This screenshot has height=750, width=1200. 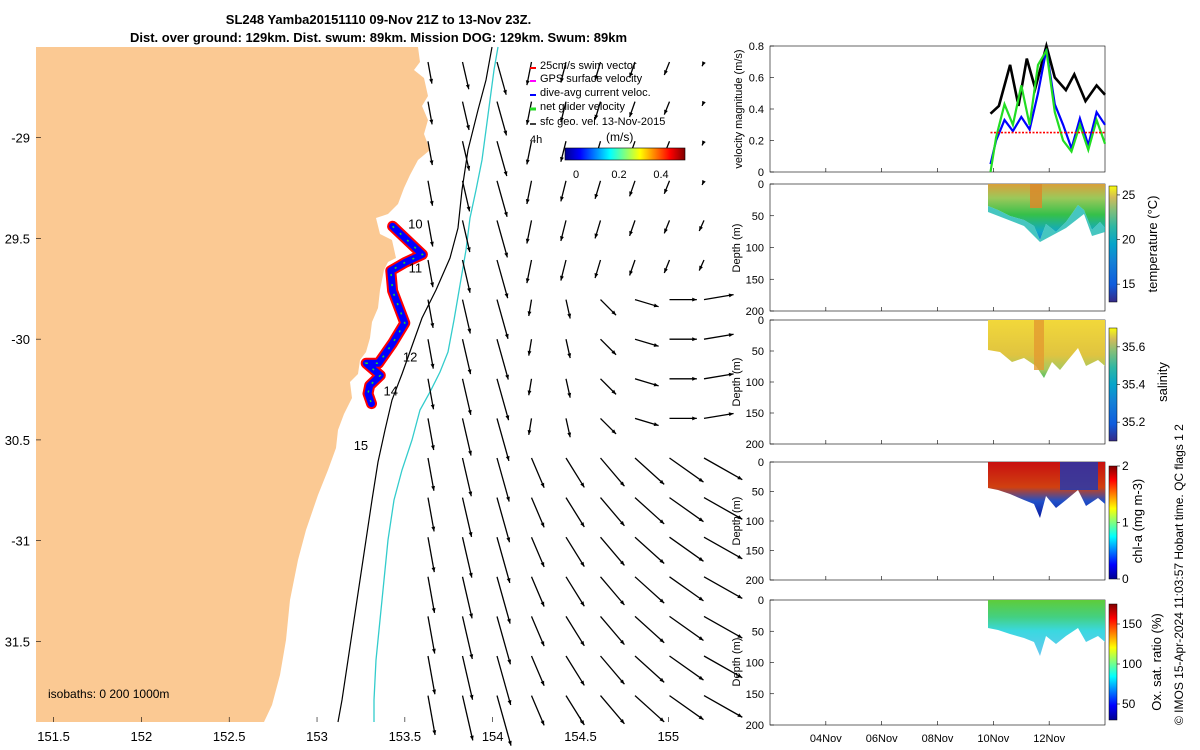 What do you see at coordinates (943, 521) in the screenshot?
I see `chla-panel` at bounding box center [943, 521].